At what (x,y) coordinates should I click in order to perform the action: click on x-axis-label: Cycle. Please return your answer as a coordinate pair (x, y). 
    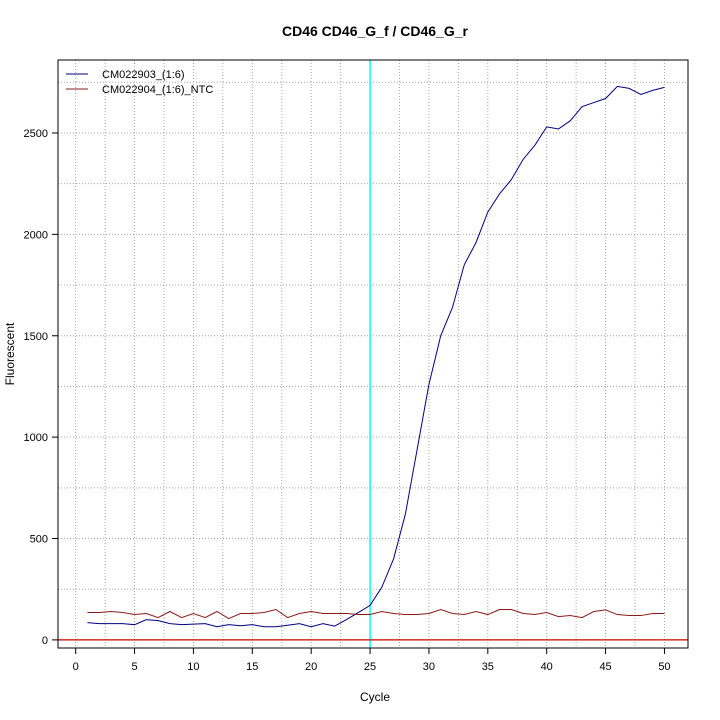
    Looking at the image, I should click on (375, 697).